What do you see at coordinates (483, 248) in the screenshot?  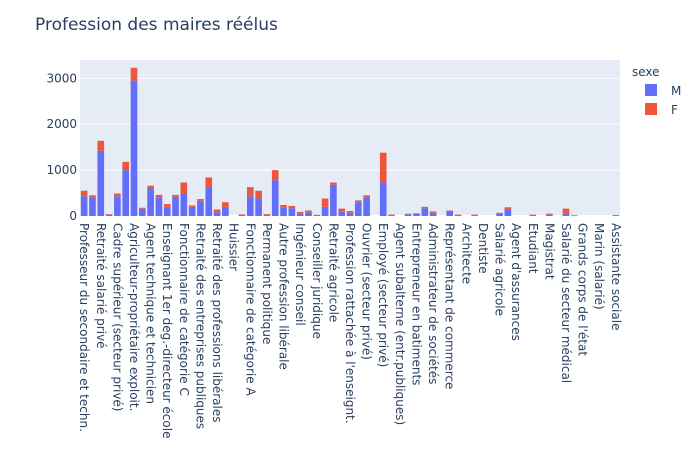 I see `x-tick-label: Dentiste` at bounding box center [483, 248].